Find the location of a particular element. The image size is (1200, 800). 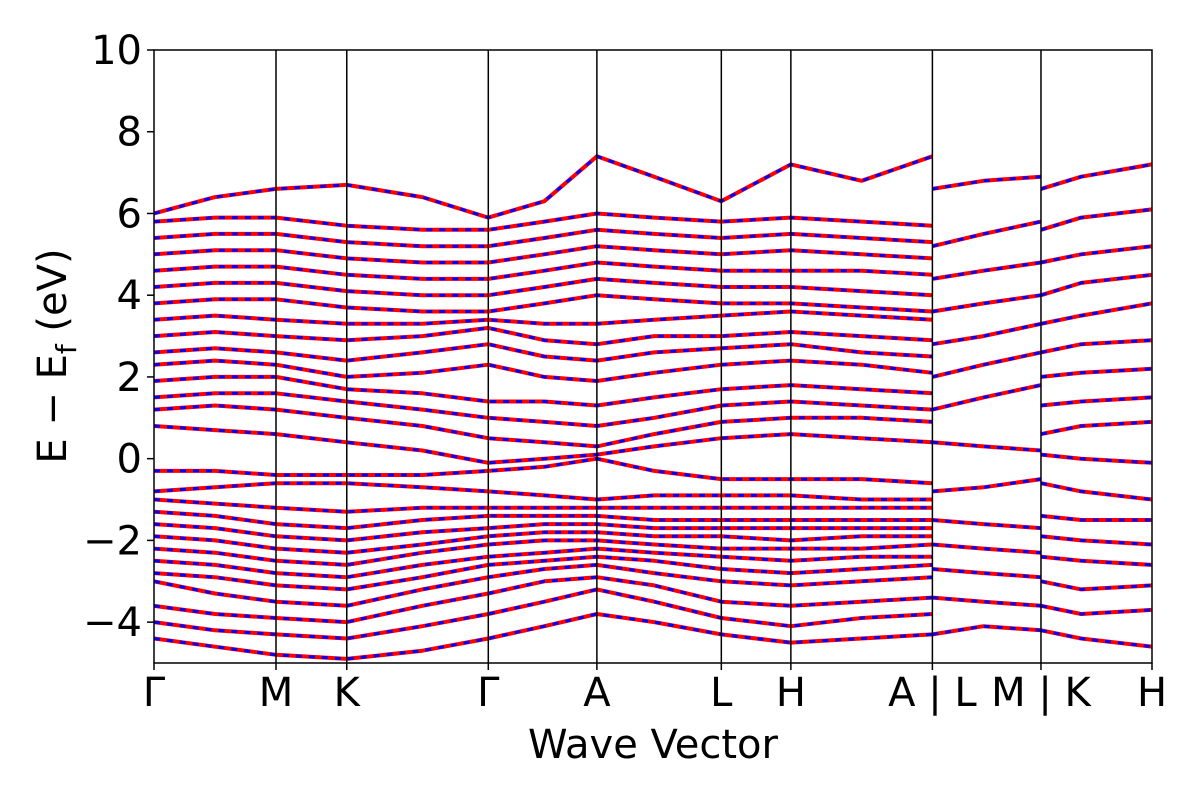

x-tick-label: A | L is located at coordinates (932, 693).